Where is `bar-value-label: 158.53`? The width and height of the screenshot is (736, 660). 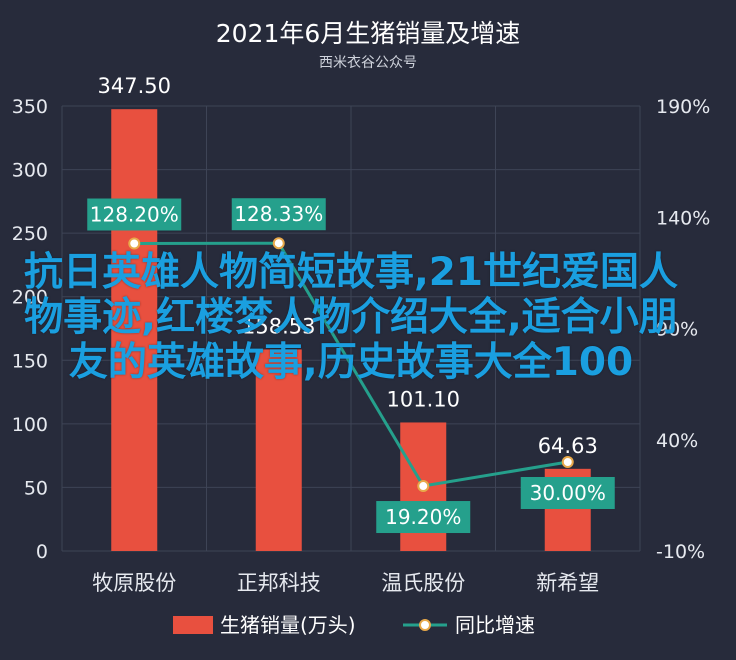
bar-value-label: 158.53 is located at coordinates (278, 326).